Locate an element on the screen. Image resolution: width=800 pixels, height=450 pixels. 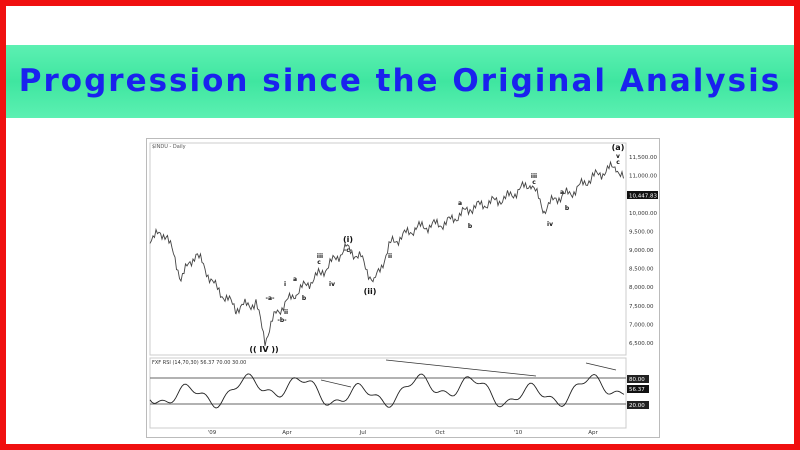
last-price: 10,447.83 is located at coordinates (643, 197).